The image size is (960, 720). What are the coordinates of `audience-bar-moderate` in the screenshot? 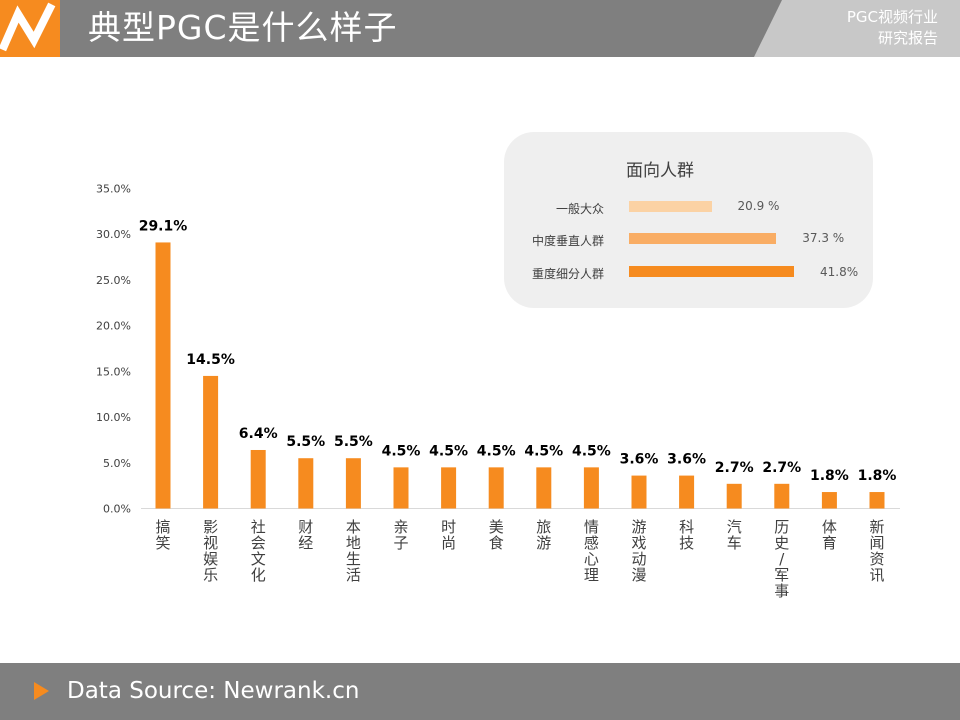 It's located at (703, 238).